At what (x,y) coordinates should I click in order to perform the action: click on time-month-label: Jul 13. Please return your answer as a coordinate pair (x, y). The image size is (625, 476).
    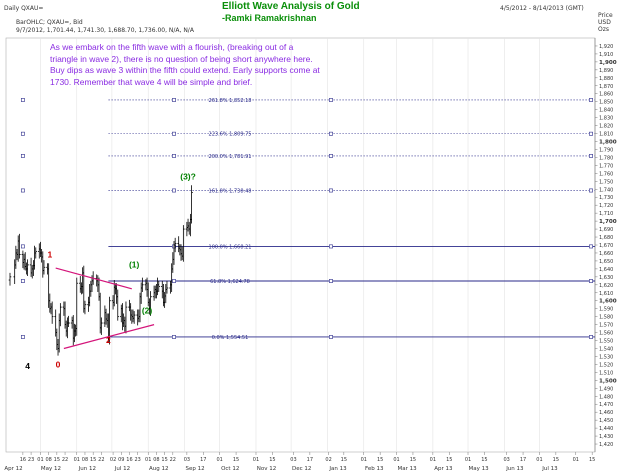
    Looking at the image, I should click on (549, 469).